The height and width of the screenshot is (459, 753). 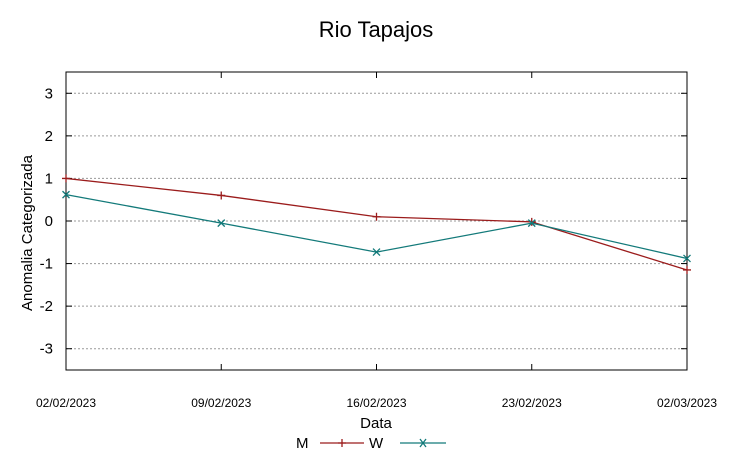 I want to click on legend-marker-w, so click(x=423, y=443).